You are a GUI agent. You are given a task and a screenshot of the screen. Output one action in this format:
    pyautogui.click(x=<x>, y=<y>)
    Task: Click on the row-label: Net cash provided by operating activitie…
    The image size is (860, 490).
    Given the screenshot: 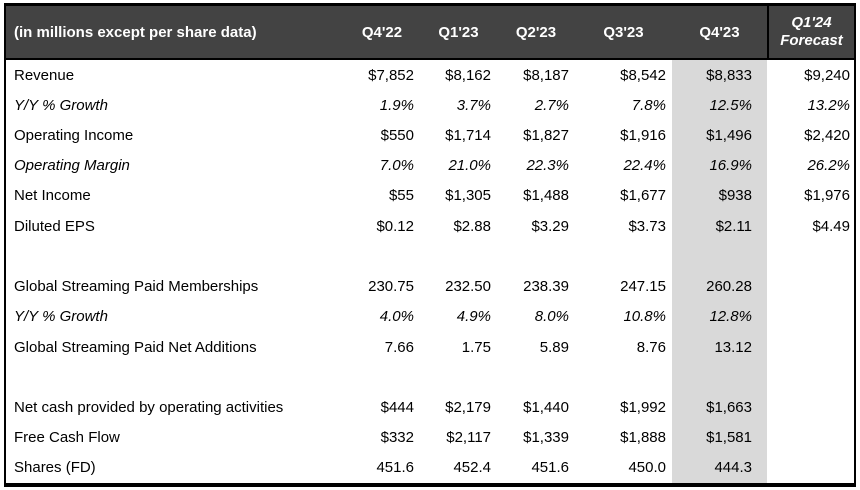 What is the action you would take?
    pyautogui.click(x=149, y=408)
    